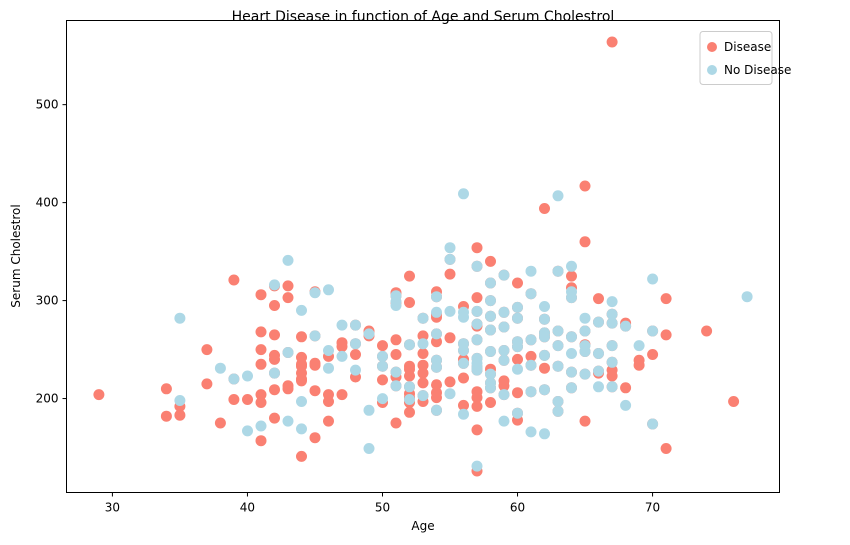 The image size is (850, 545). Describe the element at coordinates (47, 105) in the screenshot. I see `y-tick-label: 500` at that location.